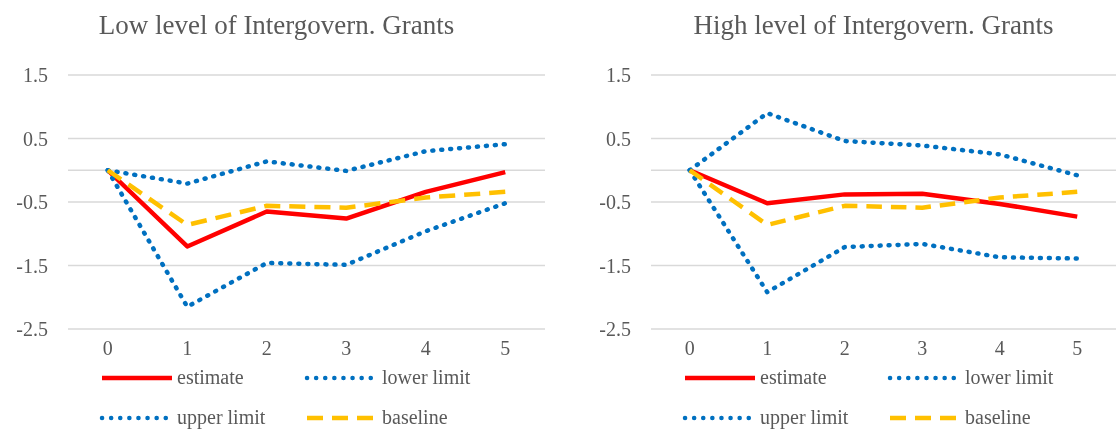  I want to click on chart-title: High level of Intergovern. Grants, so click(873, 25).